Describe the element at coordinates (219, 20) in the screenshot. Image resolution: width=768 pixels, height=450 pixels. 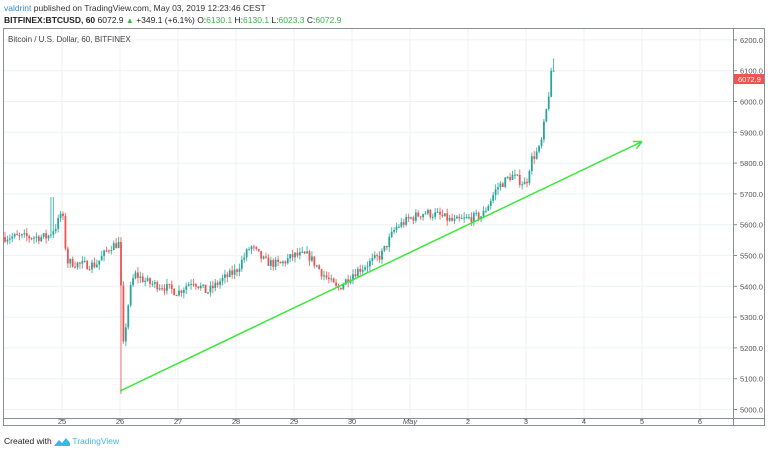
I see `open-value: 6130.1` at that location.